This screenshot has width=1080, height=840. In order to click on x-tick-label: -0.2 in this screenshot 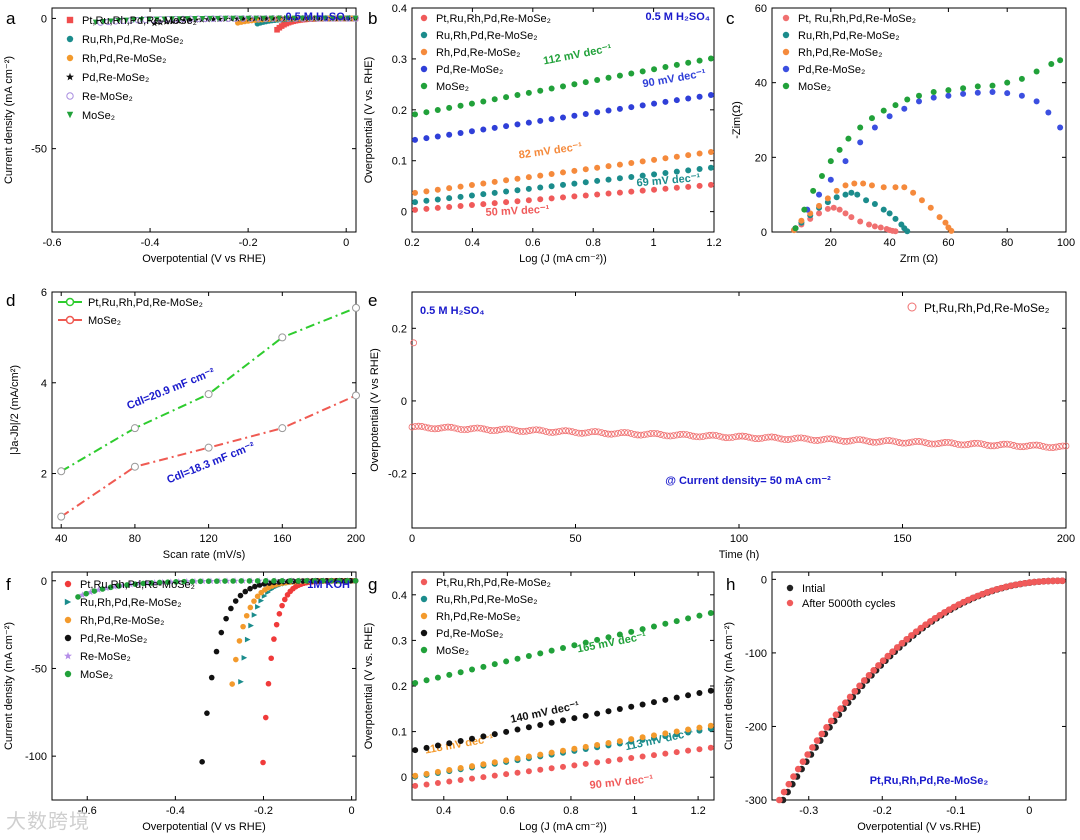, I will do `click(248, 243)`.